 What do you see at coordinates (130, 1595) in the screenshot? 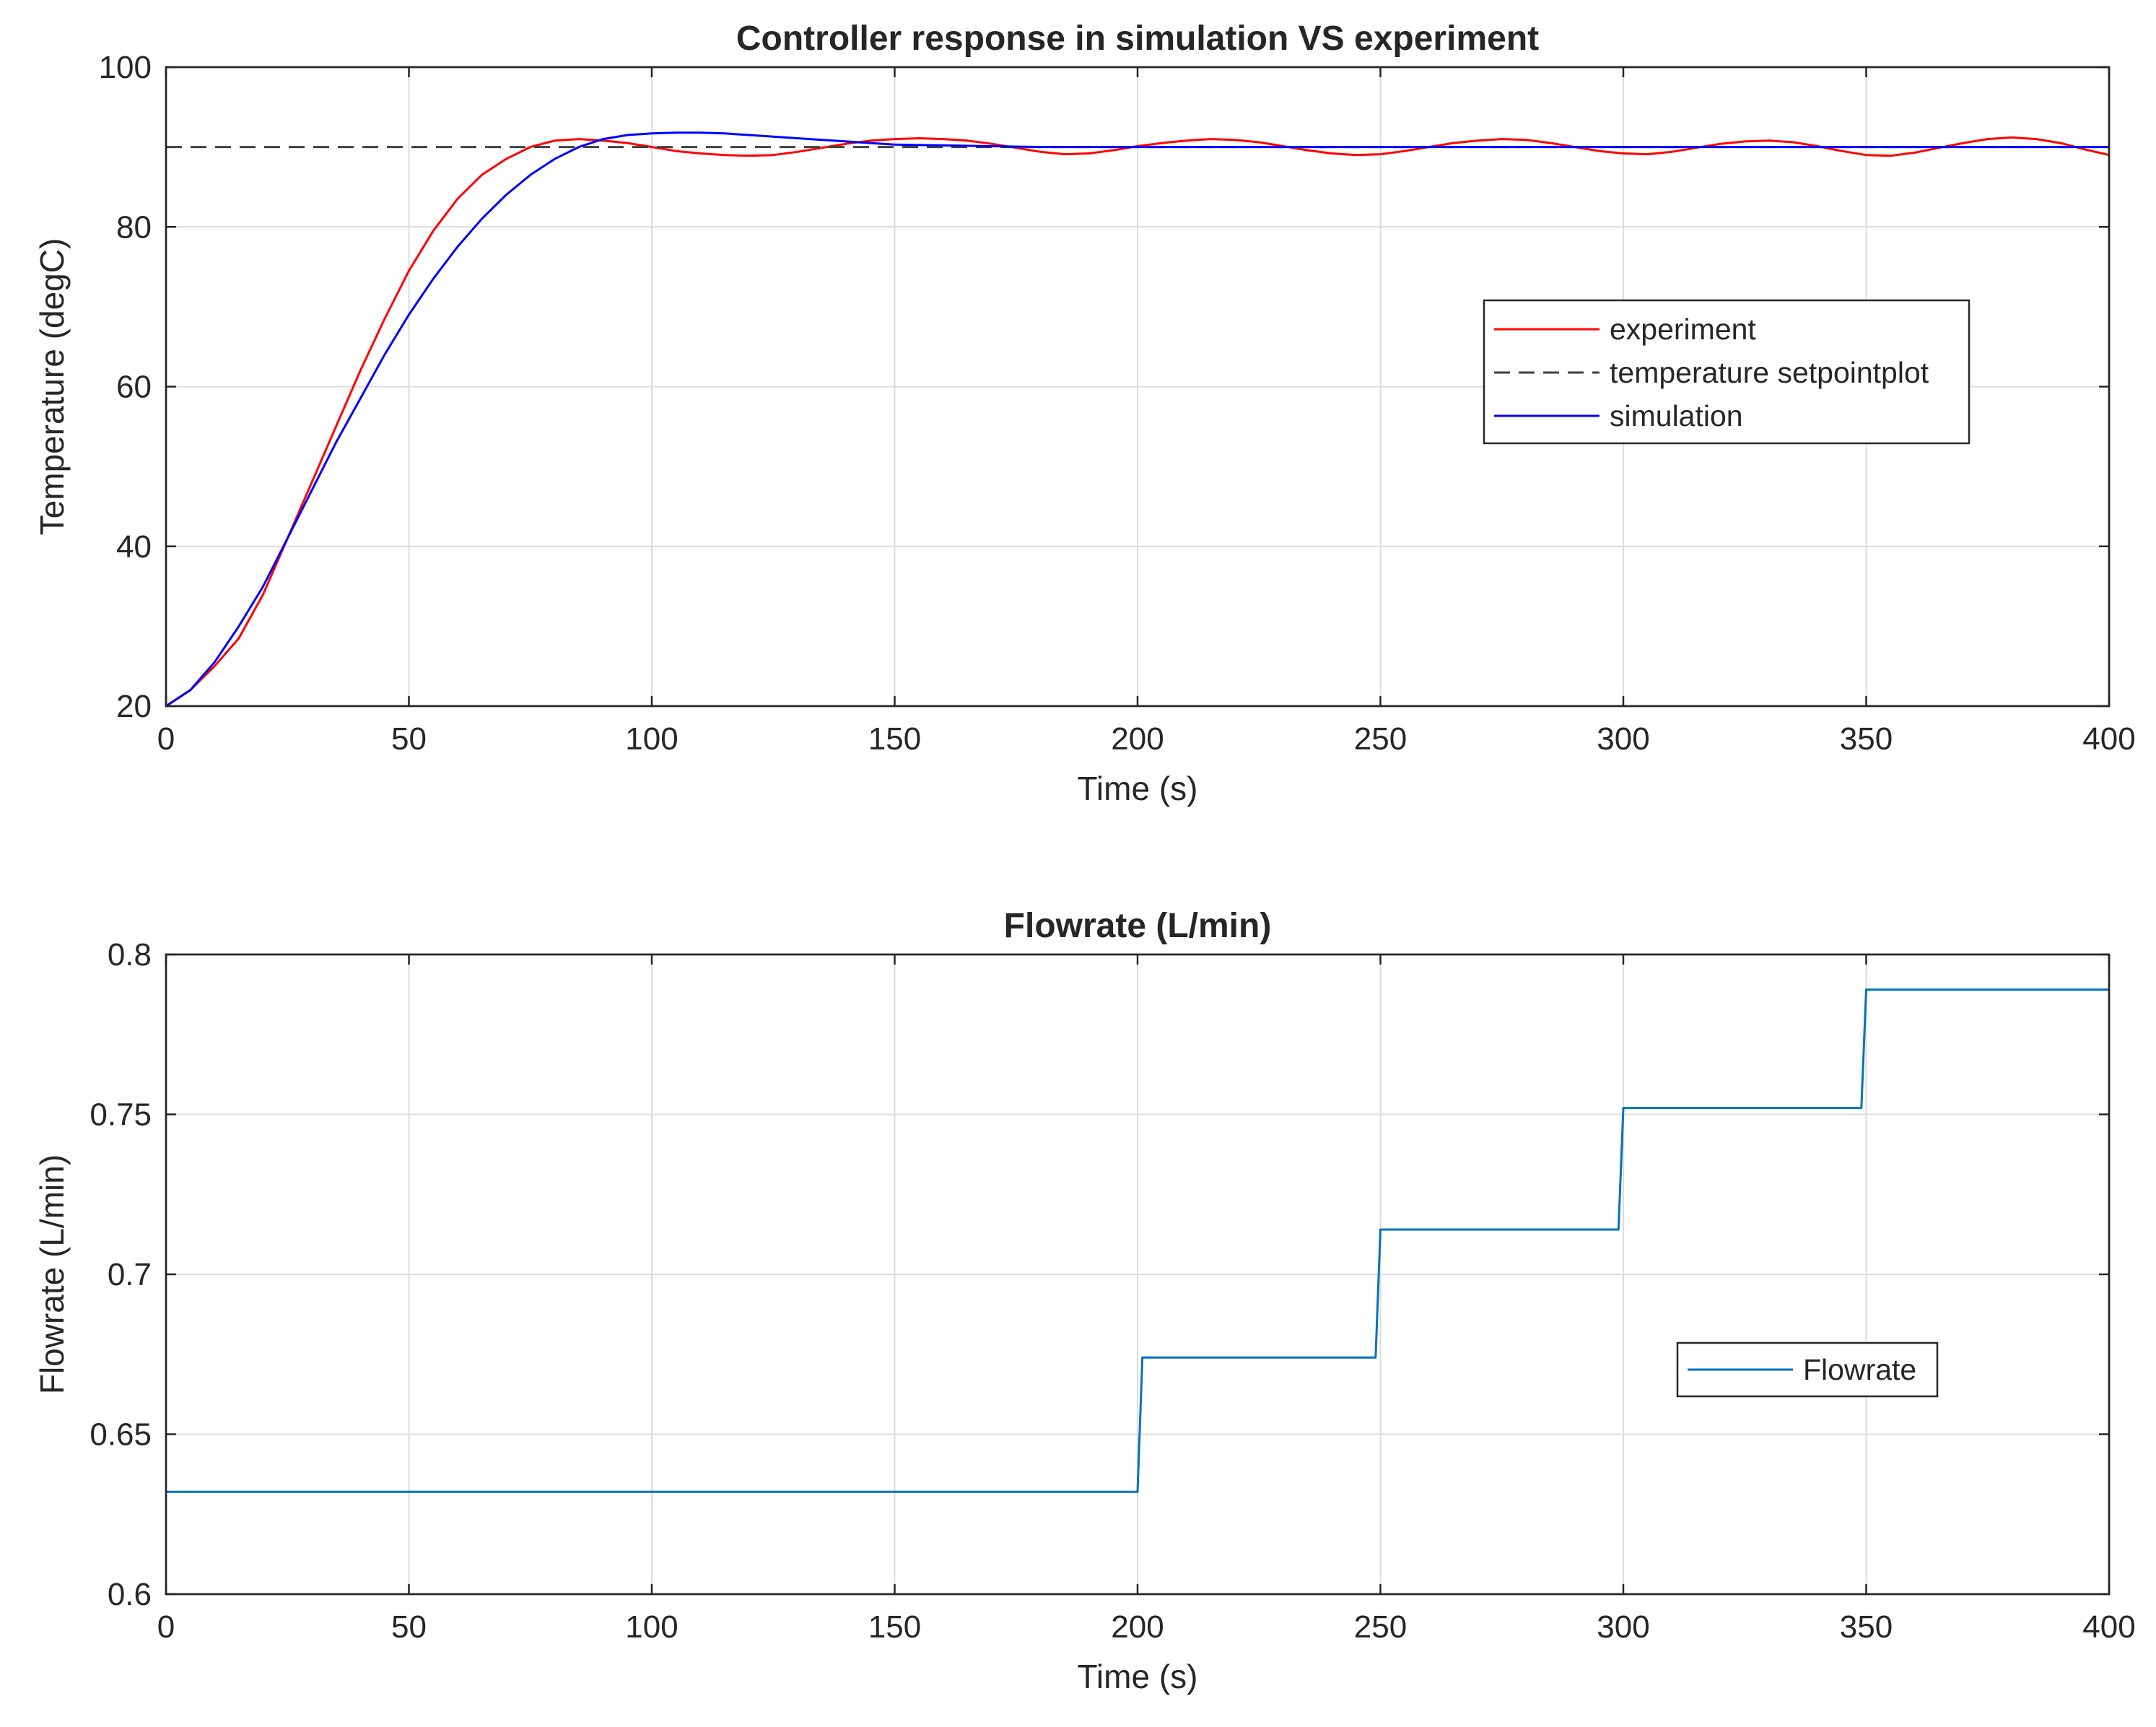
I see `y-tick-label: 0.6` at bounding box center [130, 1595].